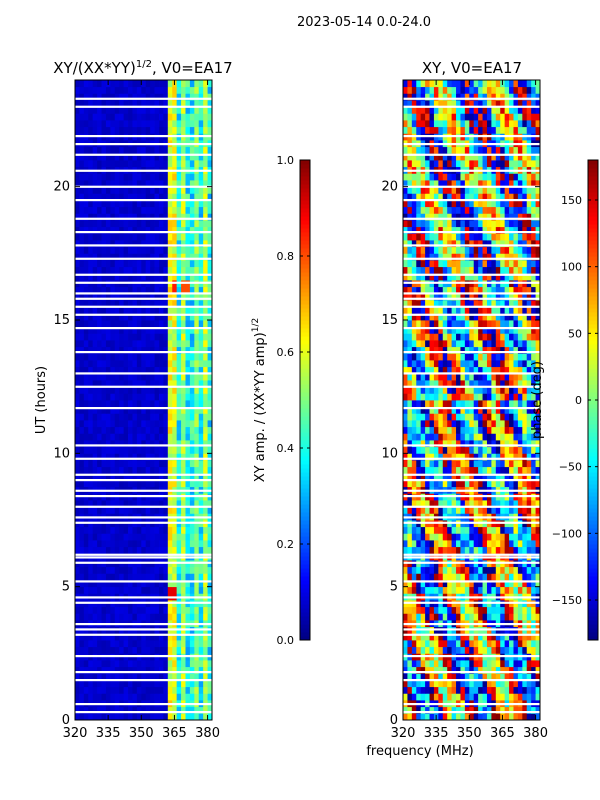  I want to click on amplitude-colorbar-step, so click(305, 610).